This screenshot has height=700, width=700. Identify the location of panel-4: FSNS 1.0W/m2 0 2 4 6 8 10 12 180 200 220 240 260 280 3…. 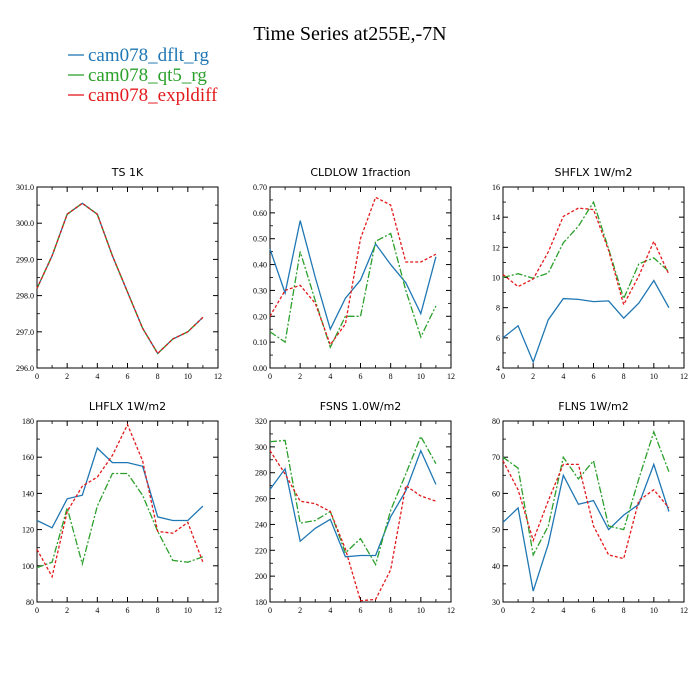
(355, 507).